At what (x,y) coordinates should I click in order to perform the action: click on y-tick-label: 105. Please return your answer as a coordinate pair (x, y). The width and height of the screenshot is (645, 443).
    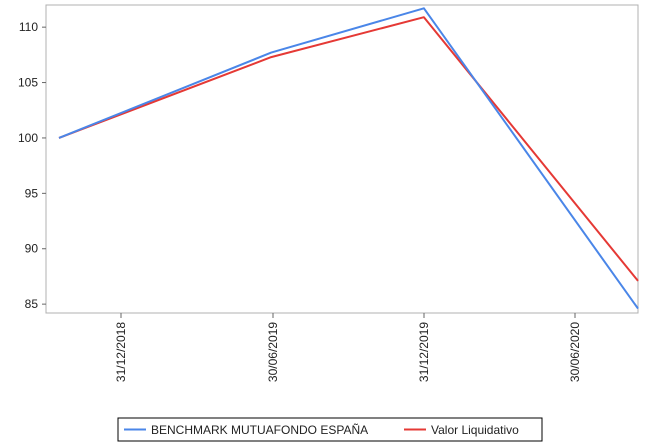
    Looking at the image, I should click on (28, 83).